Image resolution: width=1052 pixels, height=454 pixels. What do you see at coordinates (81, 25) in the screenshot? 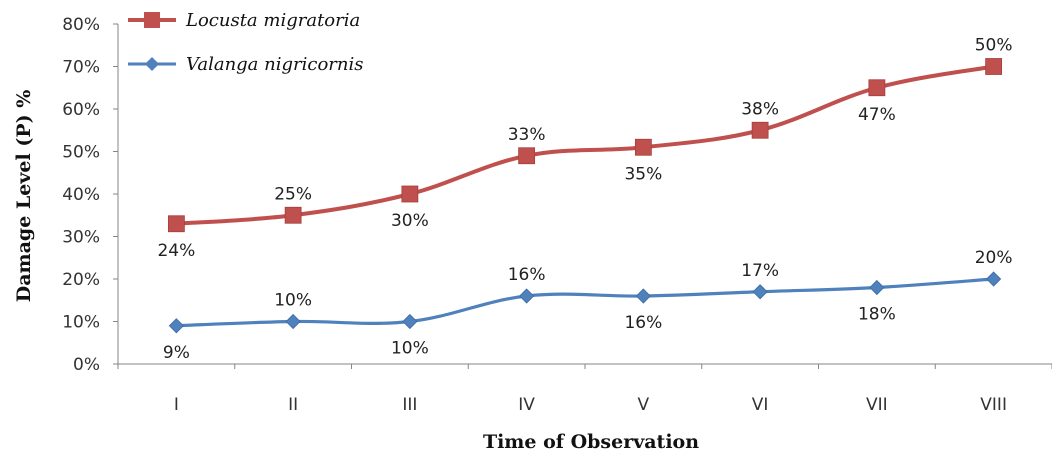
I see `y-tick-label: 80%` at bounding box center [81, 25].